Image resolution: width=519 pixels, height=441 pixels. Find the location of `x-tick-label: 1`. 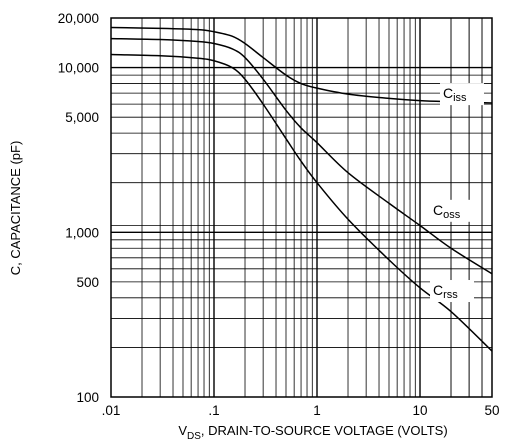

x-tick-label: 1 is located at coordinates (317, 410).